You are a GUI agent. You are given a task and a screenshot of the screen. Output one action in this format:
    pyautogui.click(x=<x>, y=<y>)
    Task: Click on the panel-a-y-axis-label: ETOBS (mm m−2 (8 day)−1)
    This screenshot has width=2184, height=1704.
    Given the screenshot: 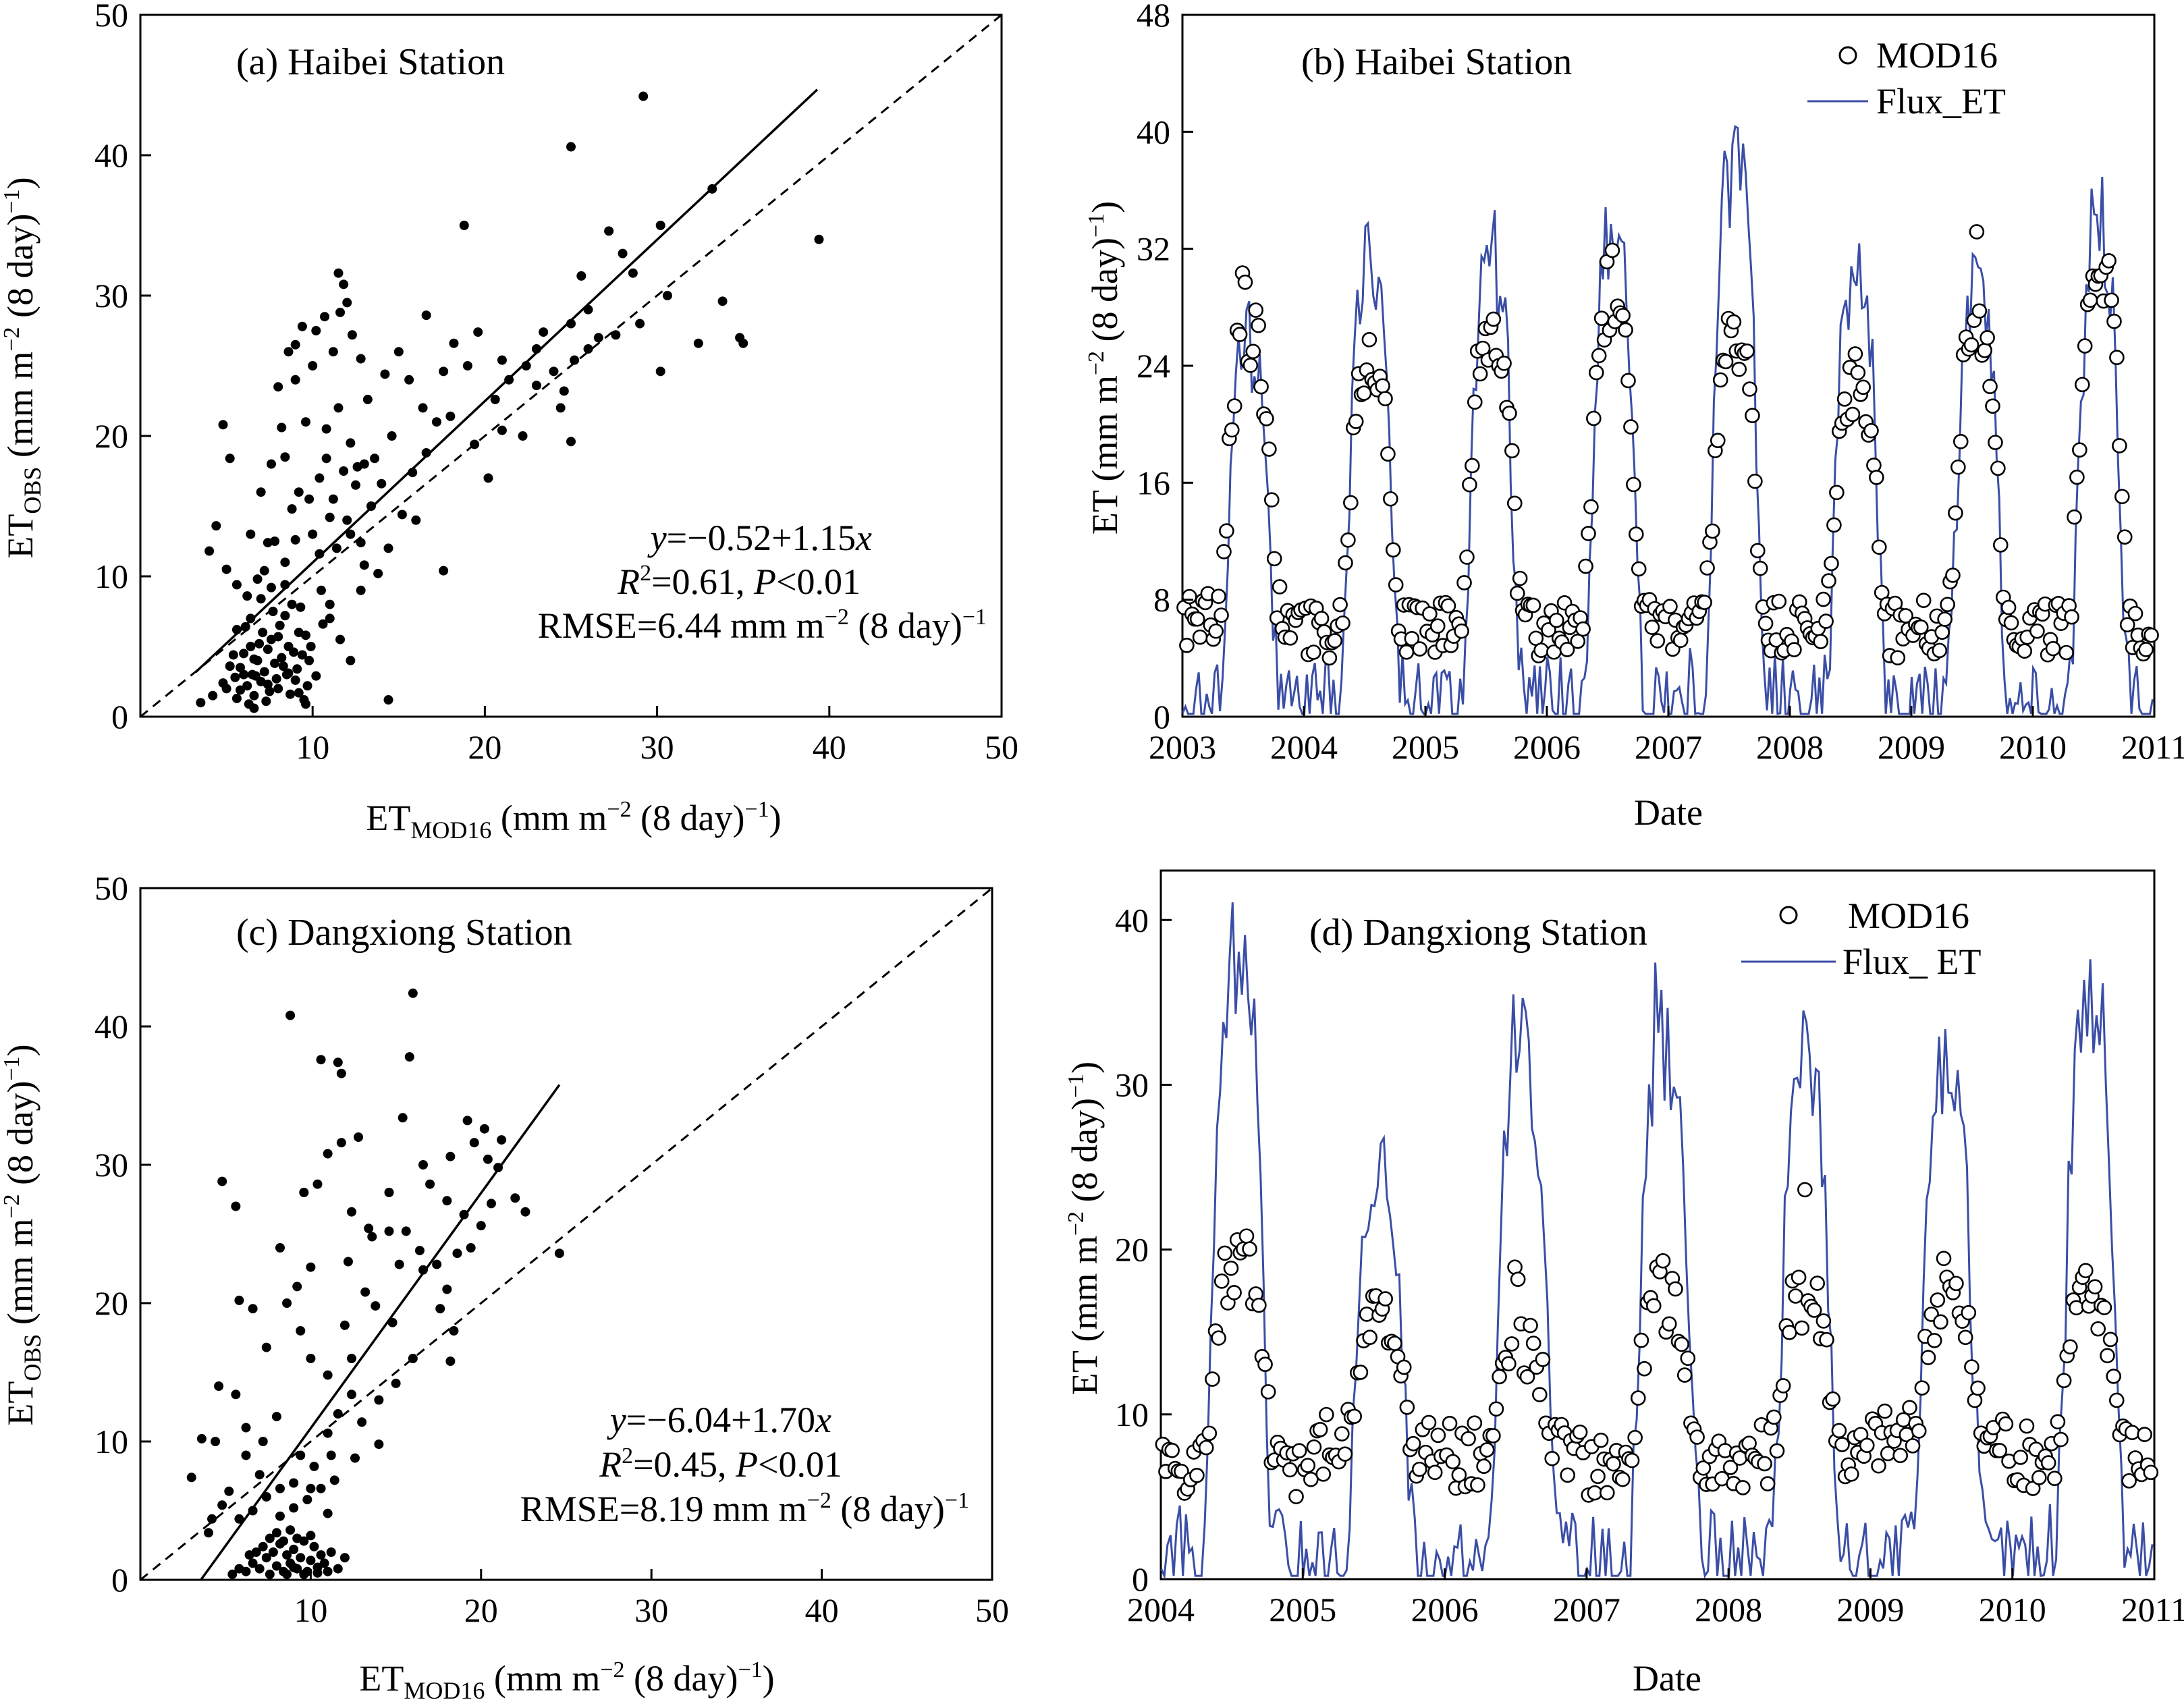 What is the action you would take?
    pyautogui.click(x=23, y=368)
    